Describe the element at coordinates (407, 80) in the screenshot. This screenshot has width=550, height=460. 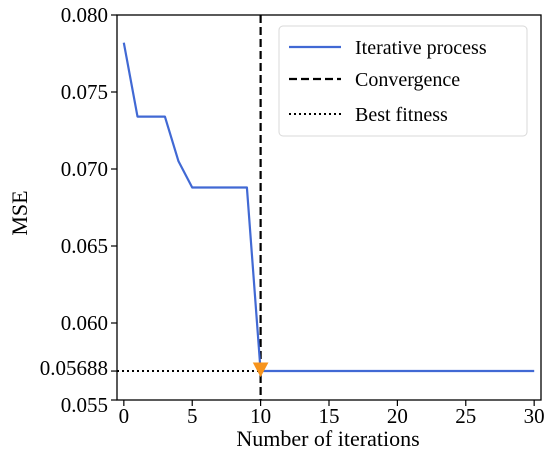
I see `legend-label-convergence: Convergence` at that location.